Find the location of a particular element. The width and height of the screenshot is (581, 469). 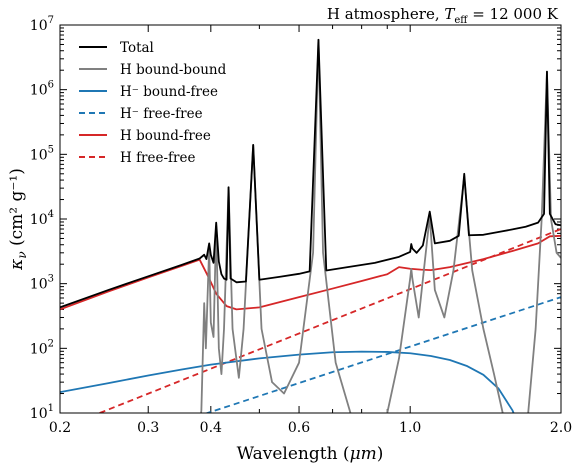

y-axis-label: κν (cm² g⁻¹) is located at coordinates (18, 219).